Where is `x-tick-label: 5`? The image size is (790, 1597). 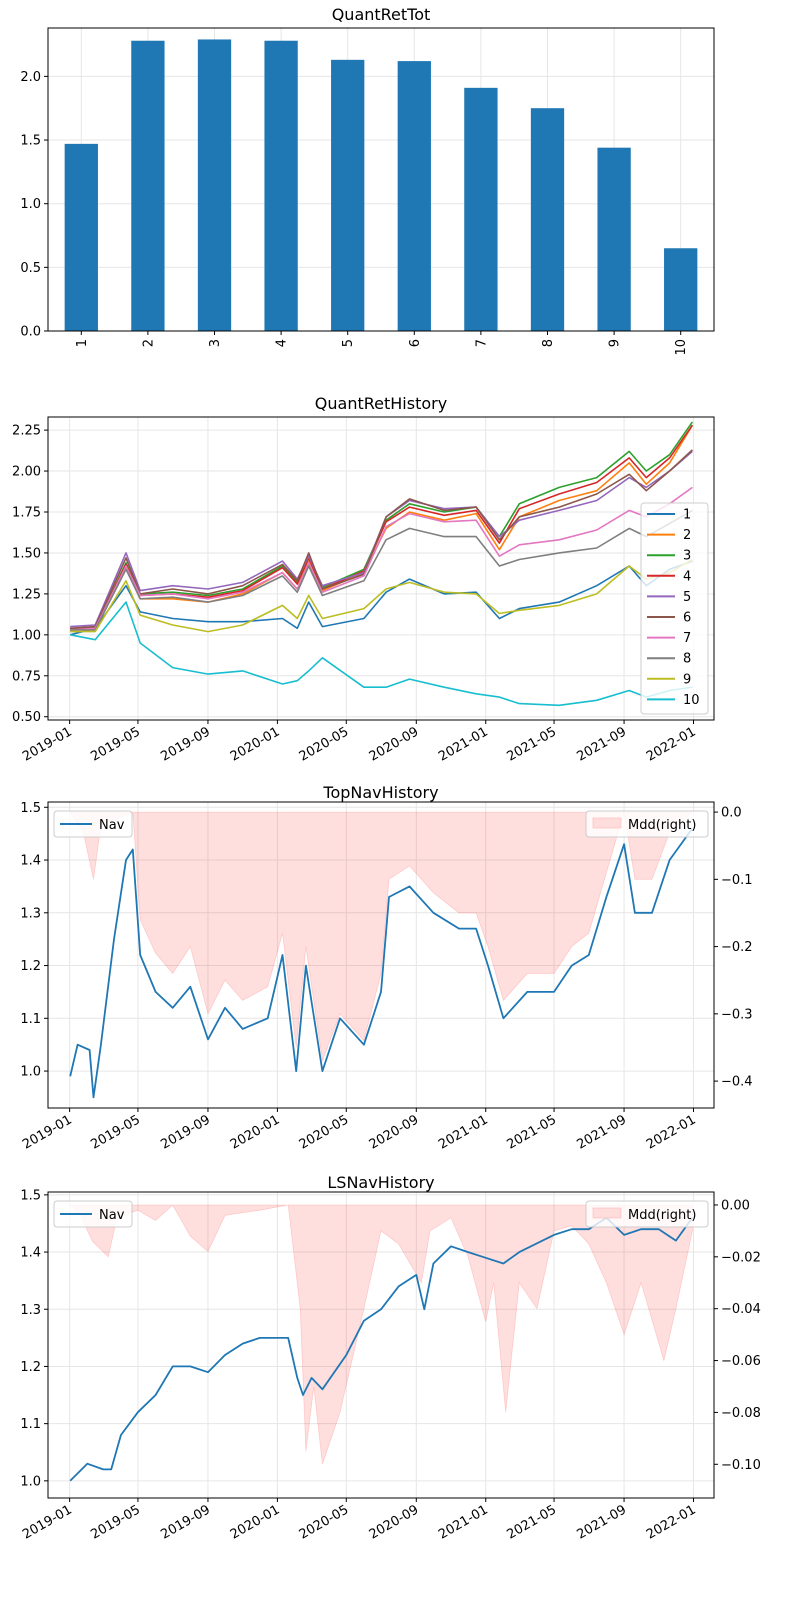 x-tick-label: 5 is located at coordinates (348, 343).